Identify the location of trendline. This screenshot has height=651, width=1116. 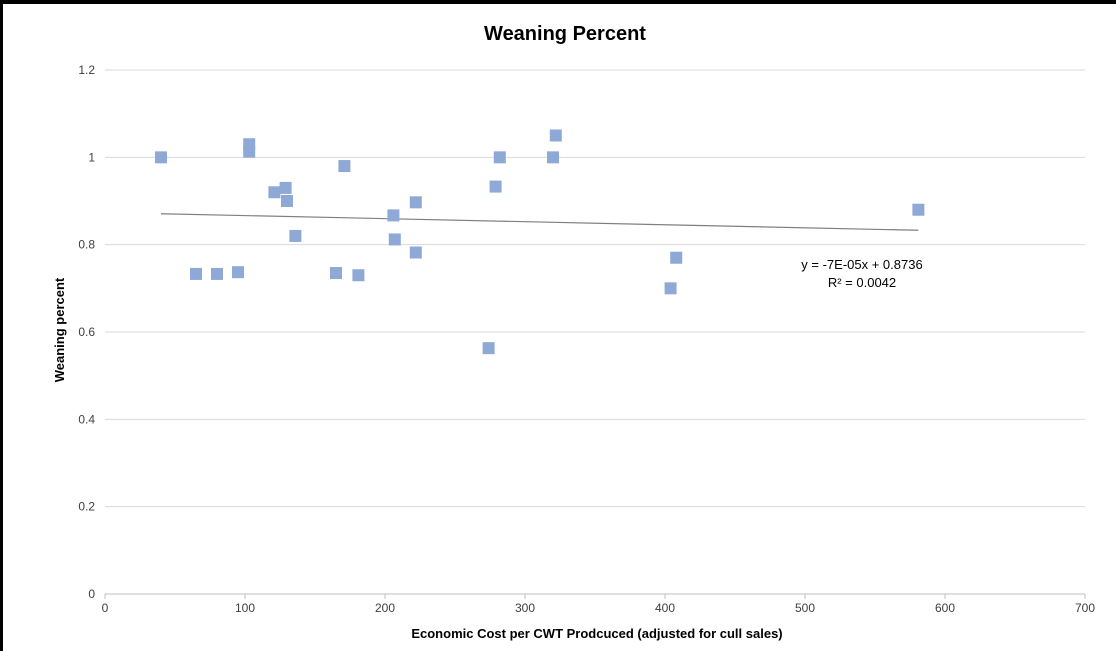
(539, 222).